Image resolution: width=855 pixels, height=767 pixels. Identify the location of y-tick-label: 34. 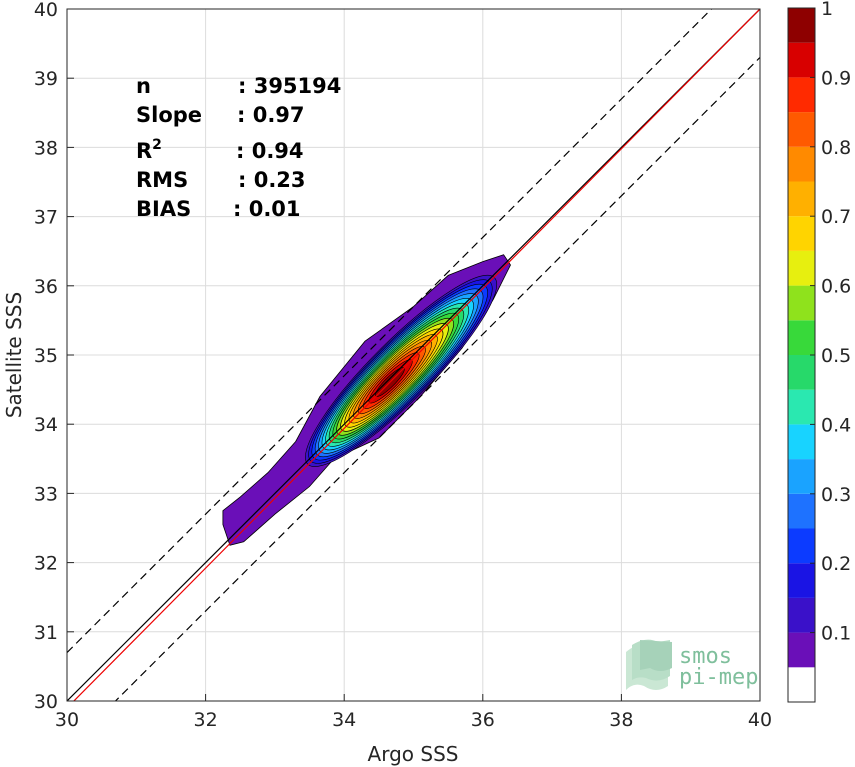
(46, 425).